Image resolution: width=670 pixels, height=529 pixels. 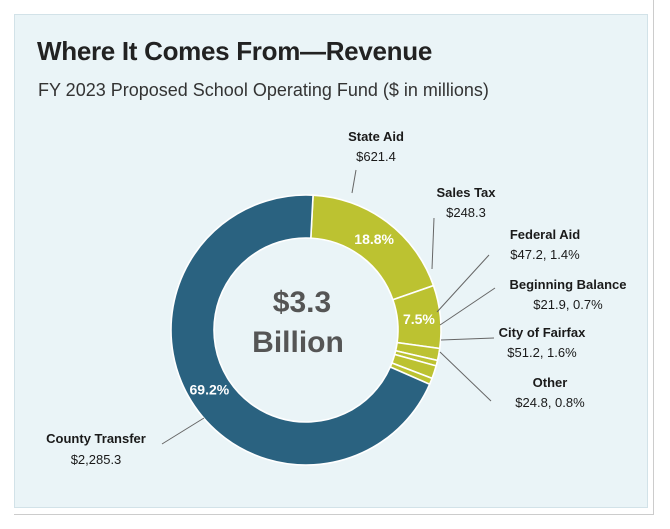 What do you see at coordinates (542, 332) in the screenshot?
I see `label-name-city-of-fairfax: City of Fairfax` at bounding box center [542, 332].